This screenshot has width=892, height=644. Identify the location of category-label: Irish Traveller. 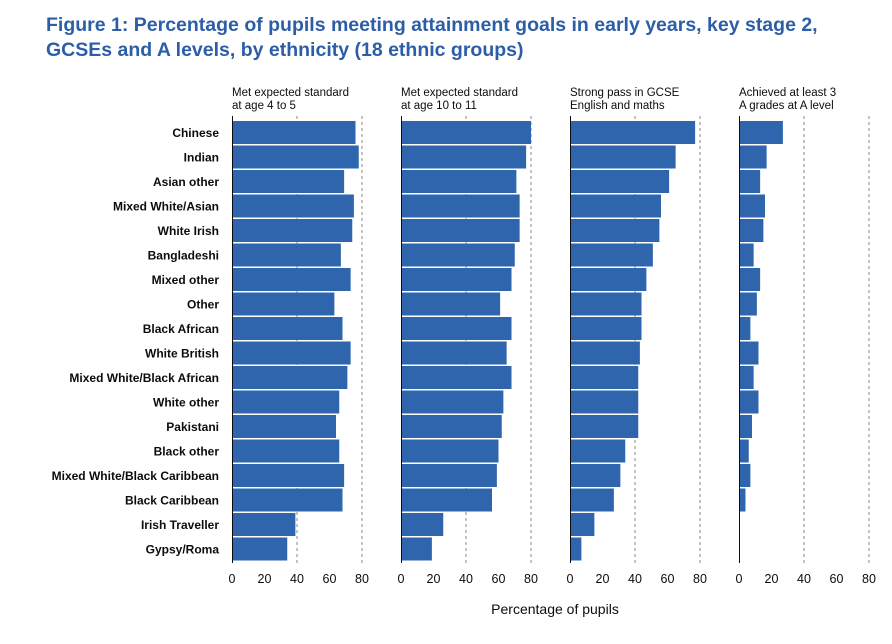
(180, 525).